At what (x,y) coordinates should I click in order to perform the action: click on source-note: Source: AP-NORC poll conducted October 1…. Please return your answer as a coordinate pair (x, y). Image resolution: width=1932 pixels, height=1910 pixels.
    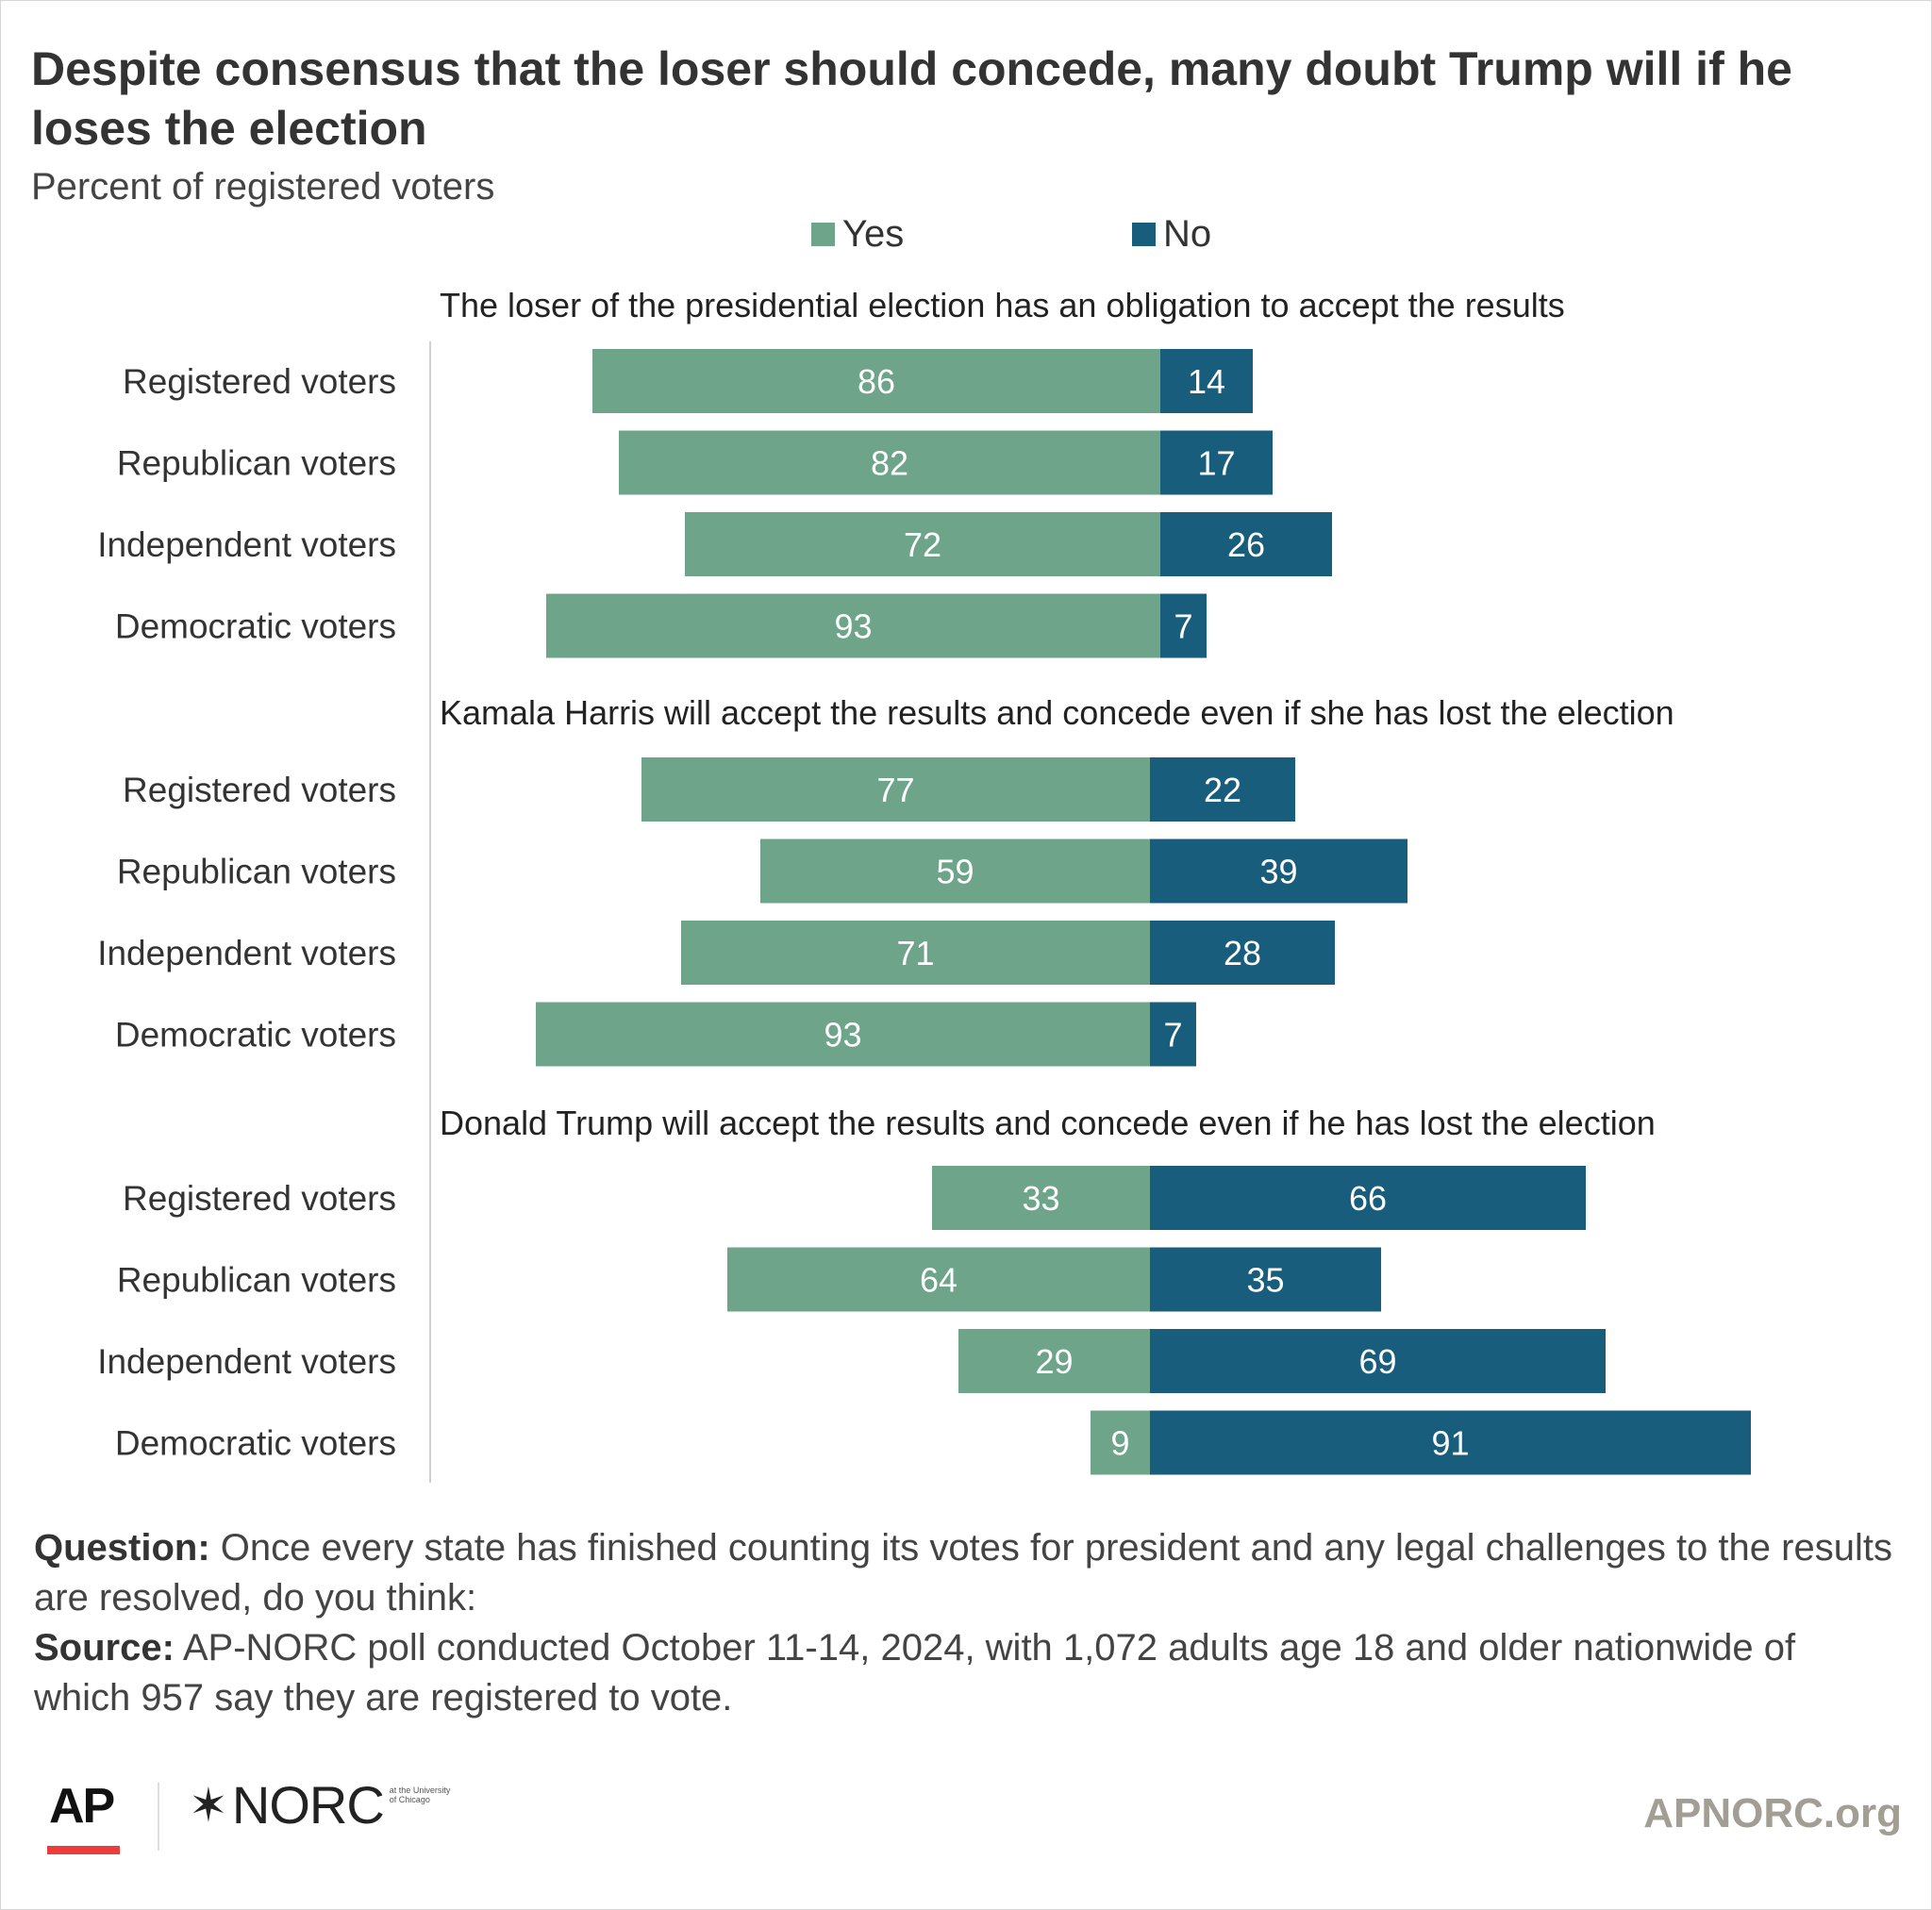
    Looking at the image, I should click on (968, 1673).